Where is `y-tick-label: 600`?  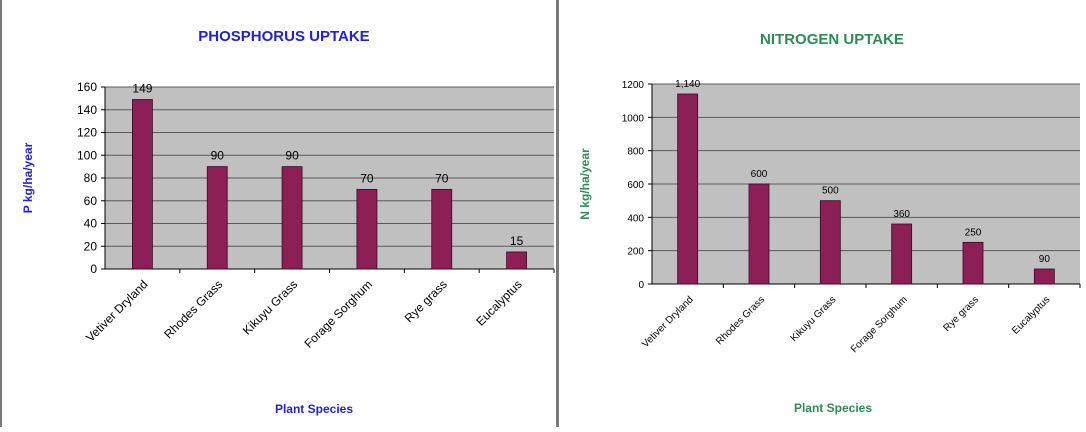 y-tick-label: 600 is located at coordinates (635, 185).